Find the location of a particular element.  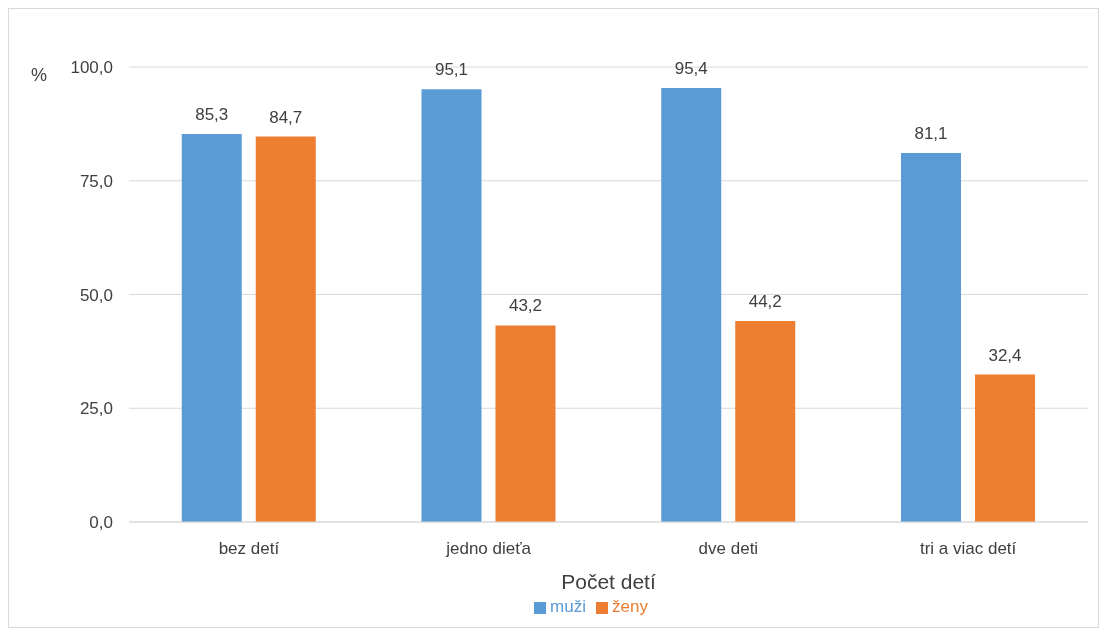

data-label: 44,2 is located at coordinates (765, 301).